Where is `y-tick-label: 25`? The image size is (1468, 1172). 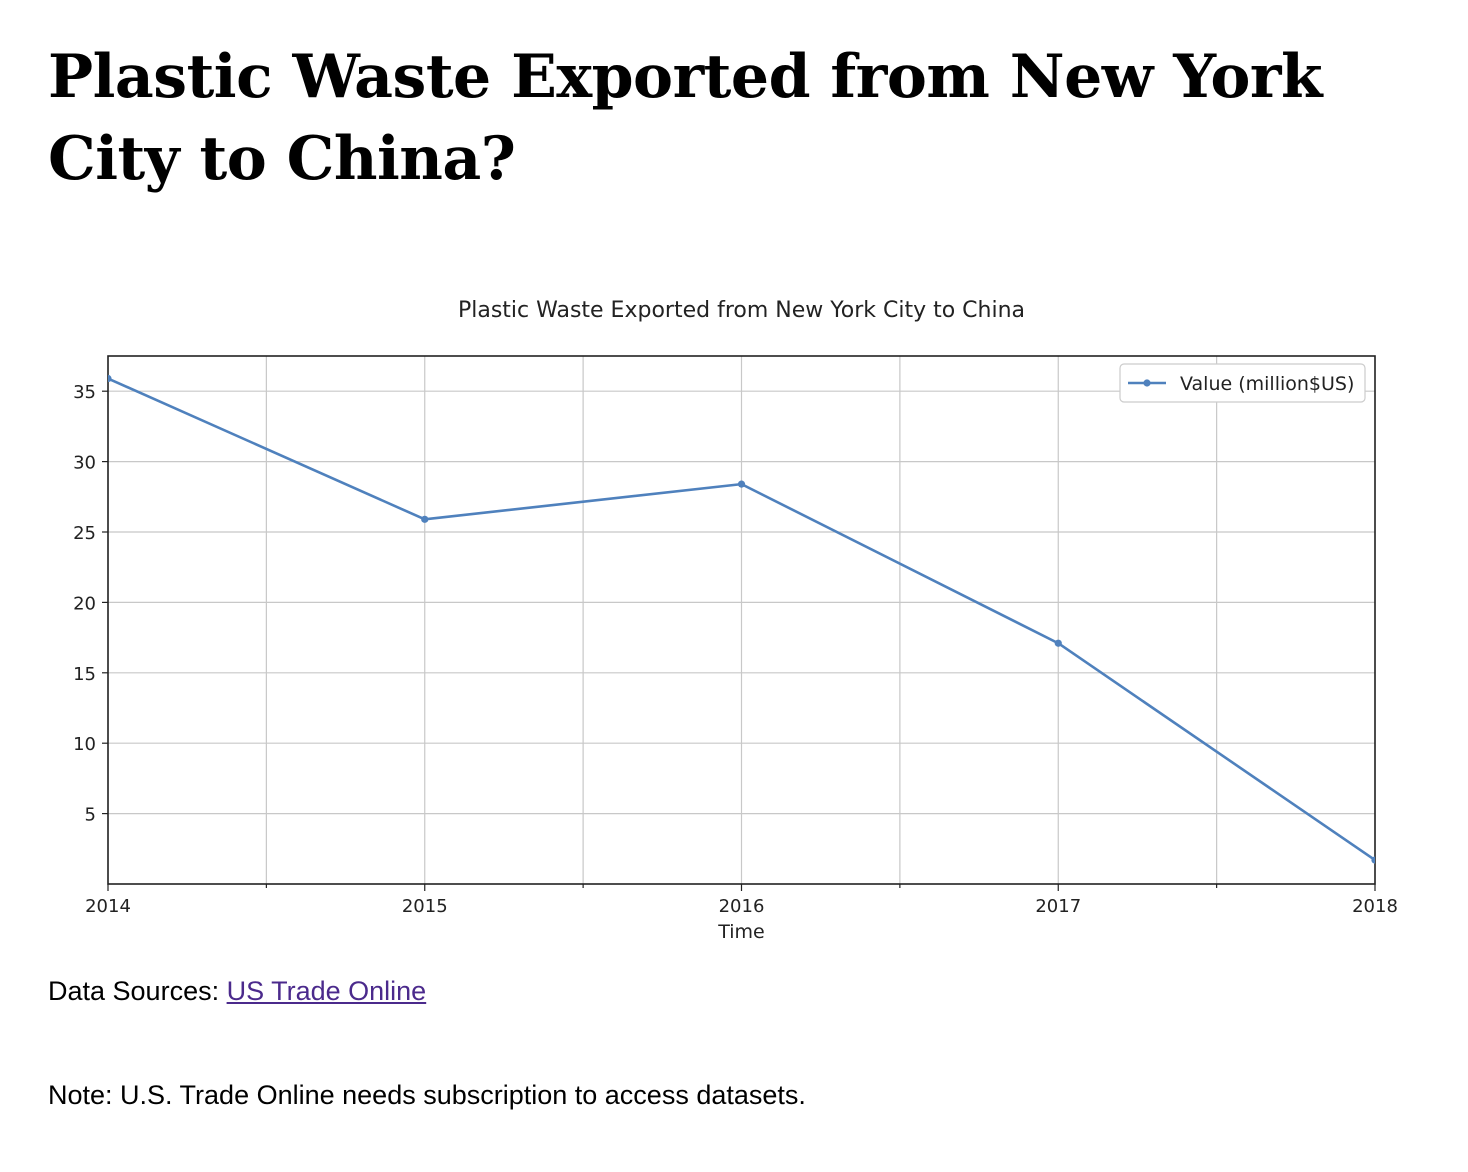
y-tick-label: 25 is located at coordinates (84, 533).